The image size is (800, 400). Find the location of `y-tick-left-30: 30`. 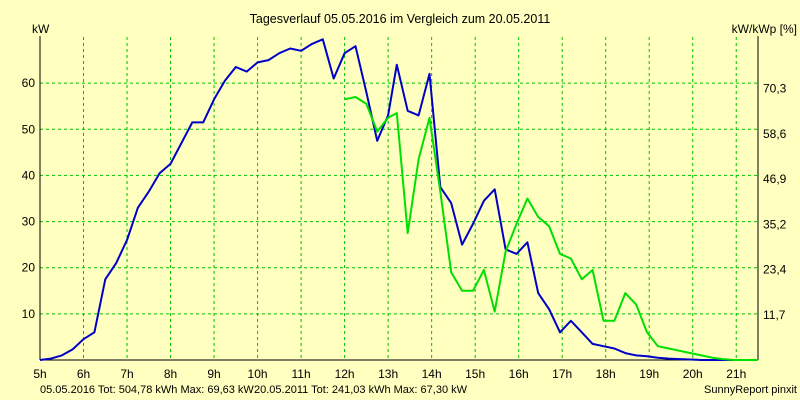

y-tick-left-30: 30 is located at coordinates (29, 222).